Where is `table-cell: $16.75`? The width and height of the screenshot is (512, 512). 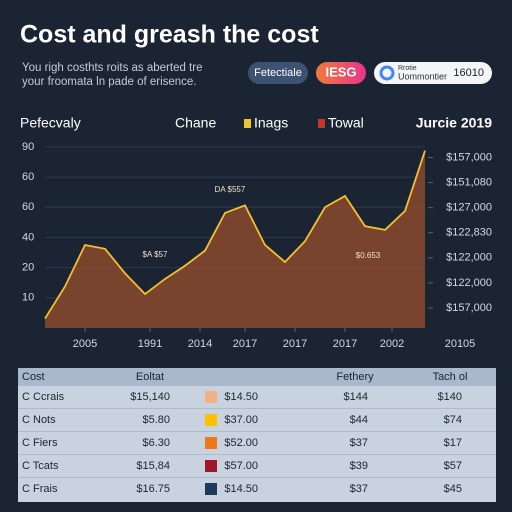
table-cell: $16.75 is located at coordinates (153, 489).